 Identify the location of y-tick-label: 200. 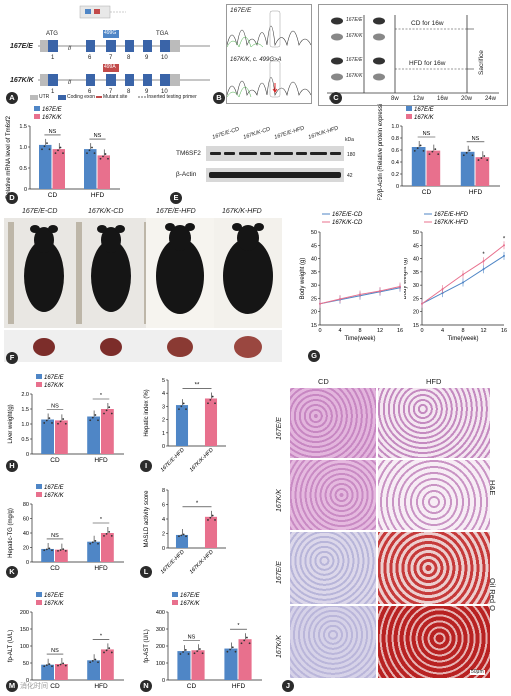
(160, 647).